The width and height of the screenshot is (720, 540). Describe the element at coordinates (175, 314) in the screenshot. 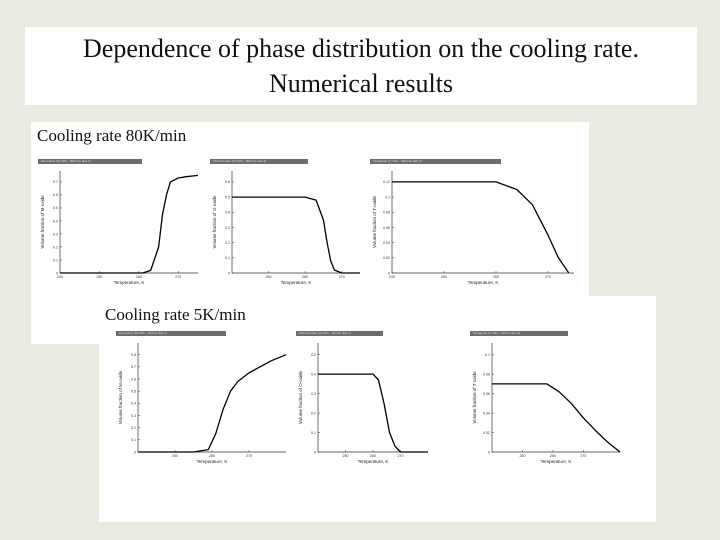

I see `panel-label-5k: Cooling rate 5K/min` at that location.